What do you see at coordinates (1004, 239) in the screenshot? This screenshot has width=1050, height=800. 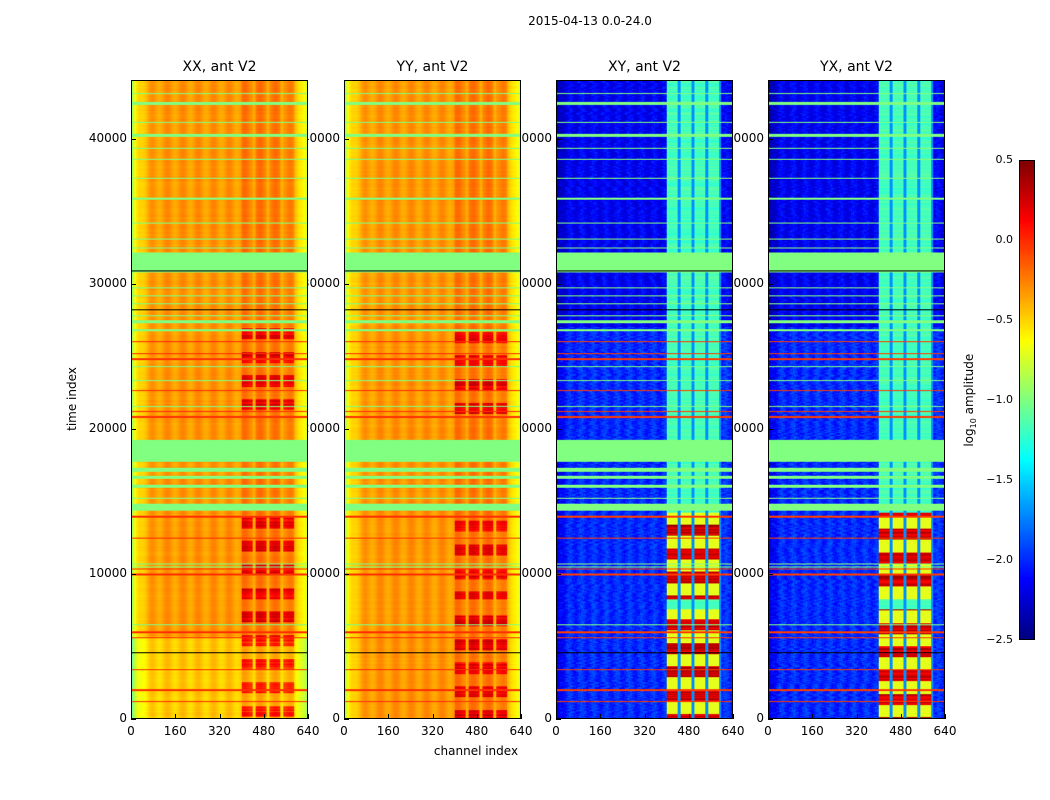 I see `colorbar-tick-label: 0.0` at bounding box center [1004, 239].